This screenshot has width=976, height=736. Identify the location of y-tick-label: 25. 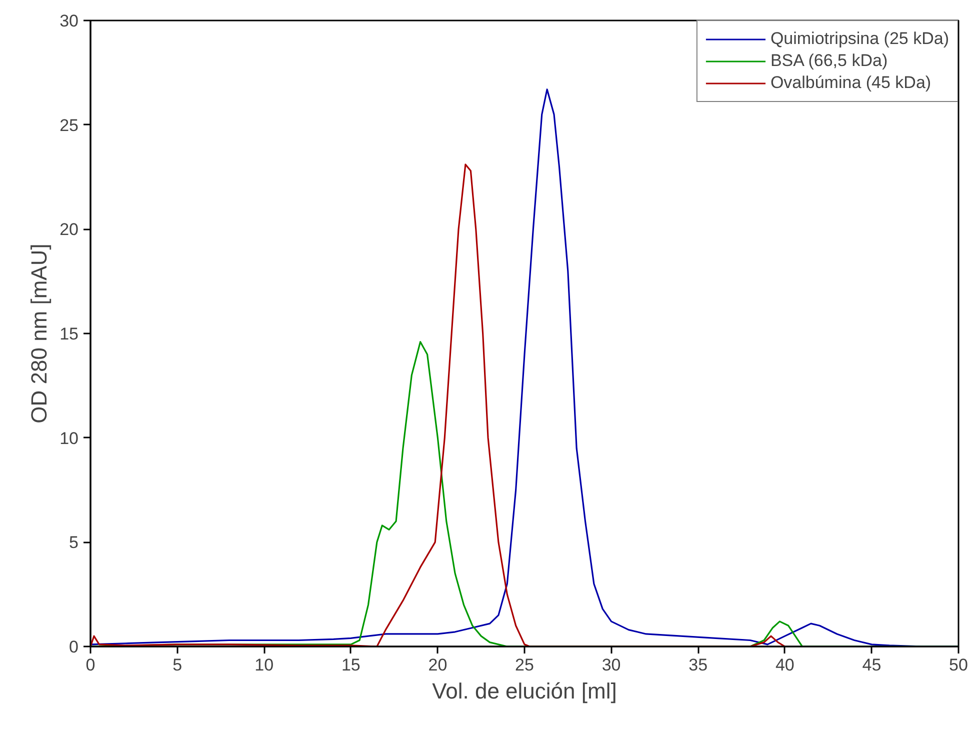
(69, 125).